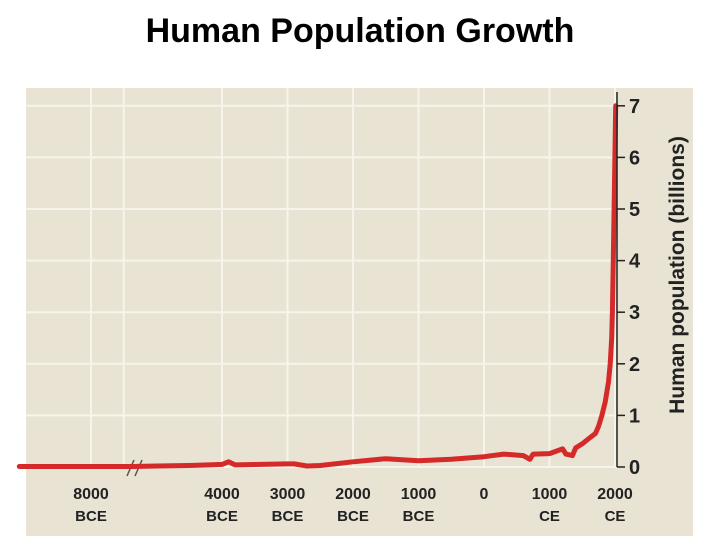  Describe the element at coordinates (634, 365) in the screenshot. I see `y-tick-label: 2` at that location.